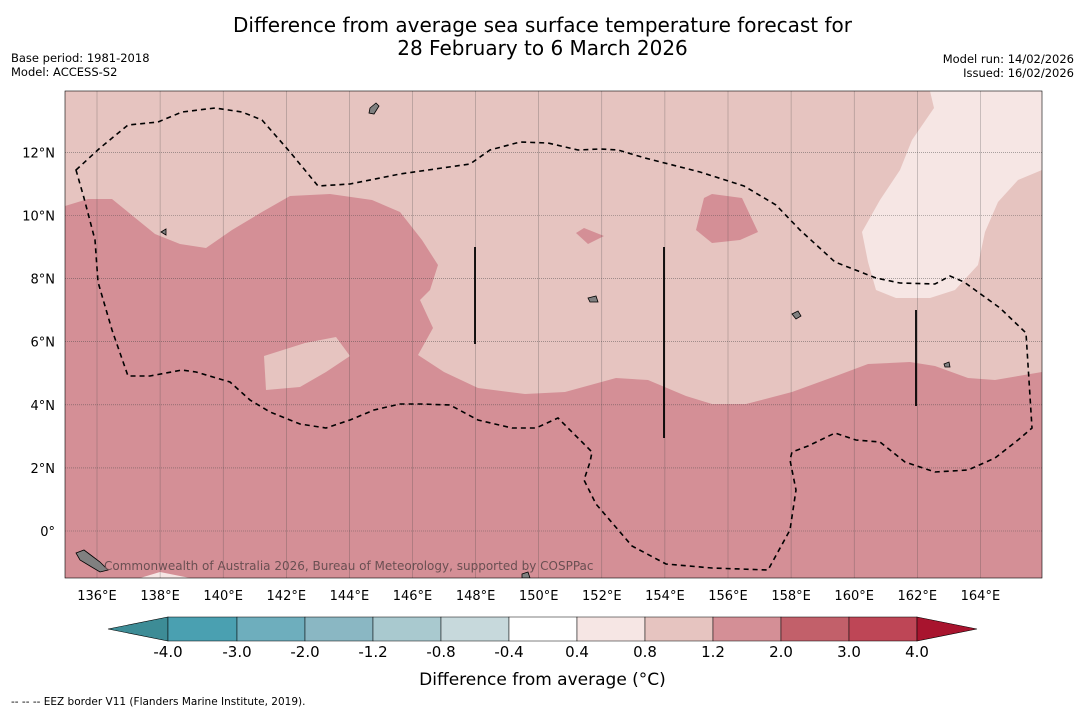 The width and height of the screenshot is (1085, 713). Describe the element at coordinates (981, 596) in the screenshot. I see `longitude-label: 164°E` at that location.